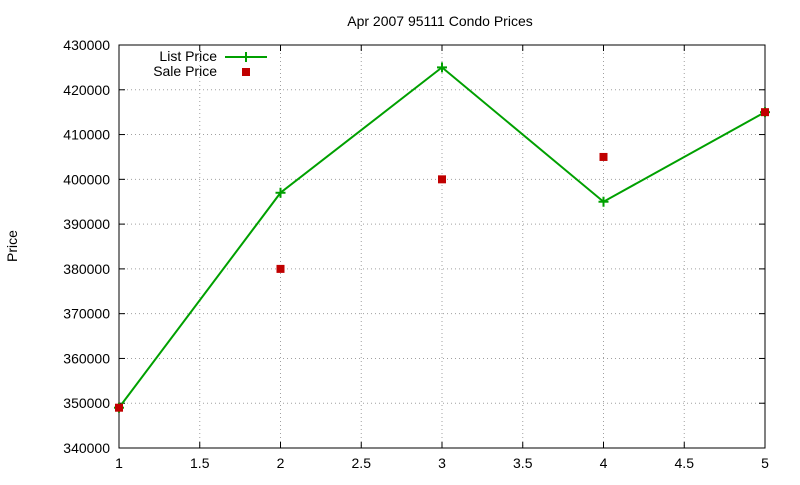 The height and width of the screenshot is (485, 800). I want to click on x-tick-label: 2, so click(281, 463).